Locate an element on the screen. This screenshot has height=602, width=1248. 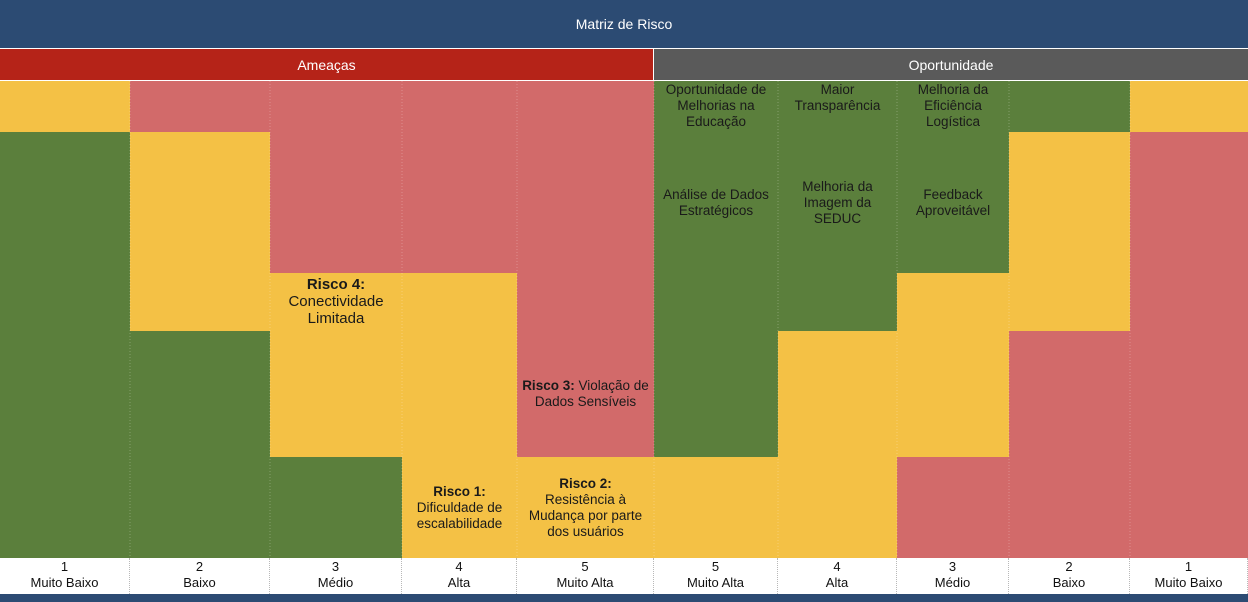
matrix-cell-r5-c9 is located at coordinates (1069, 507).